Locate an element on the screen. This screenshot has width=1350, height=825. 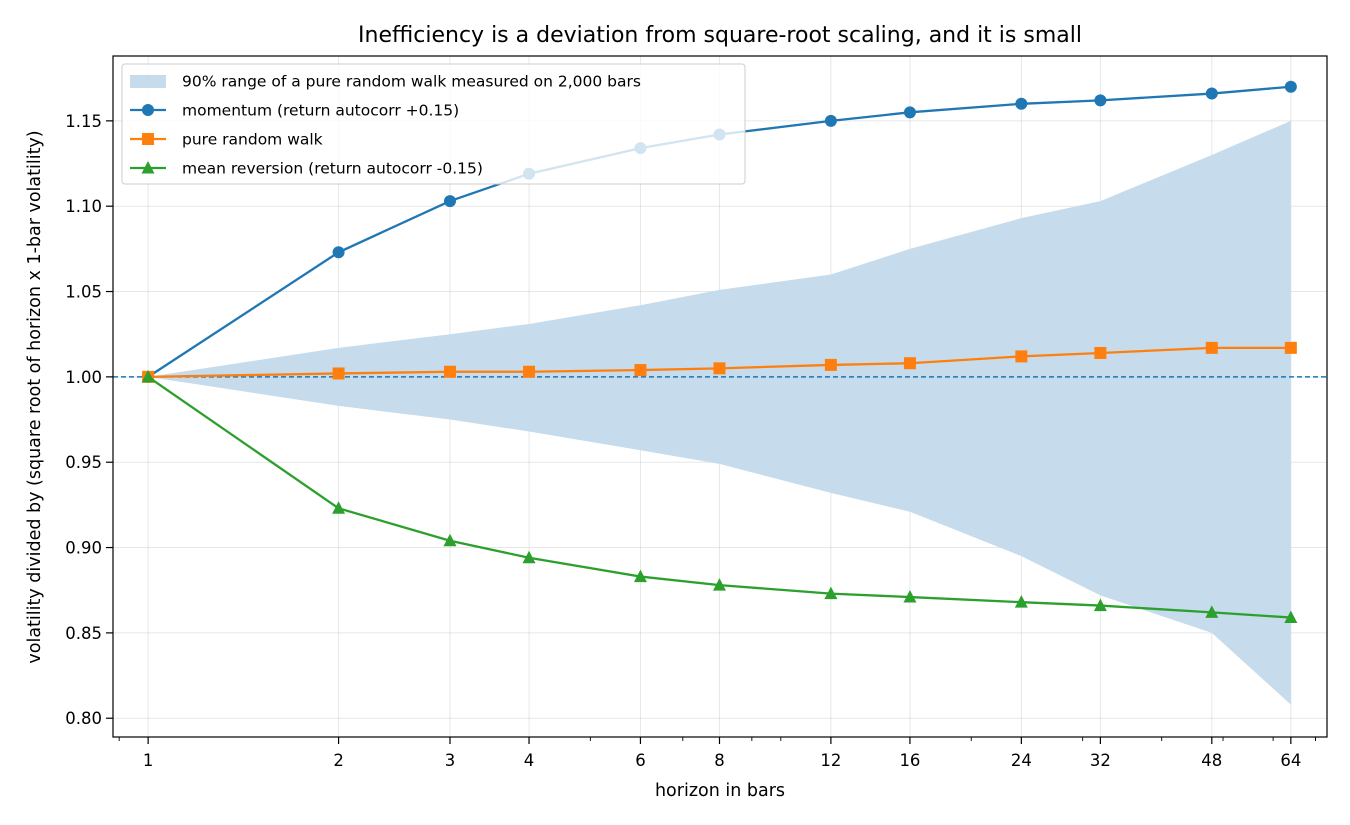
legend-label: mean reversion (return autocorr -0.15) is located at coordinates (332, 169).